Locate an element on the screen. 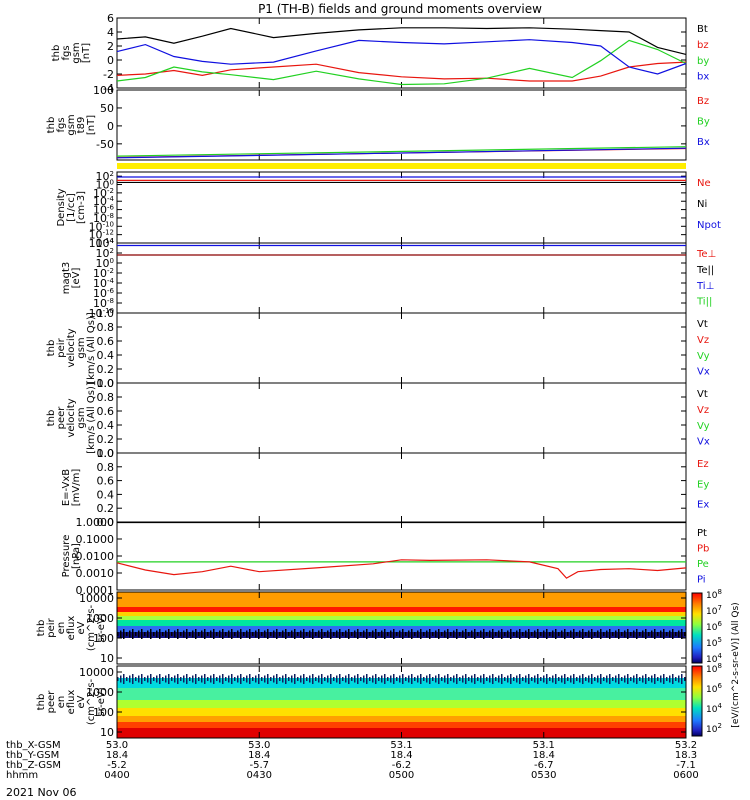  peir_spectrogram-ytick-label: 1000 is located at coordinates (100, 618).